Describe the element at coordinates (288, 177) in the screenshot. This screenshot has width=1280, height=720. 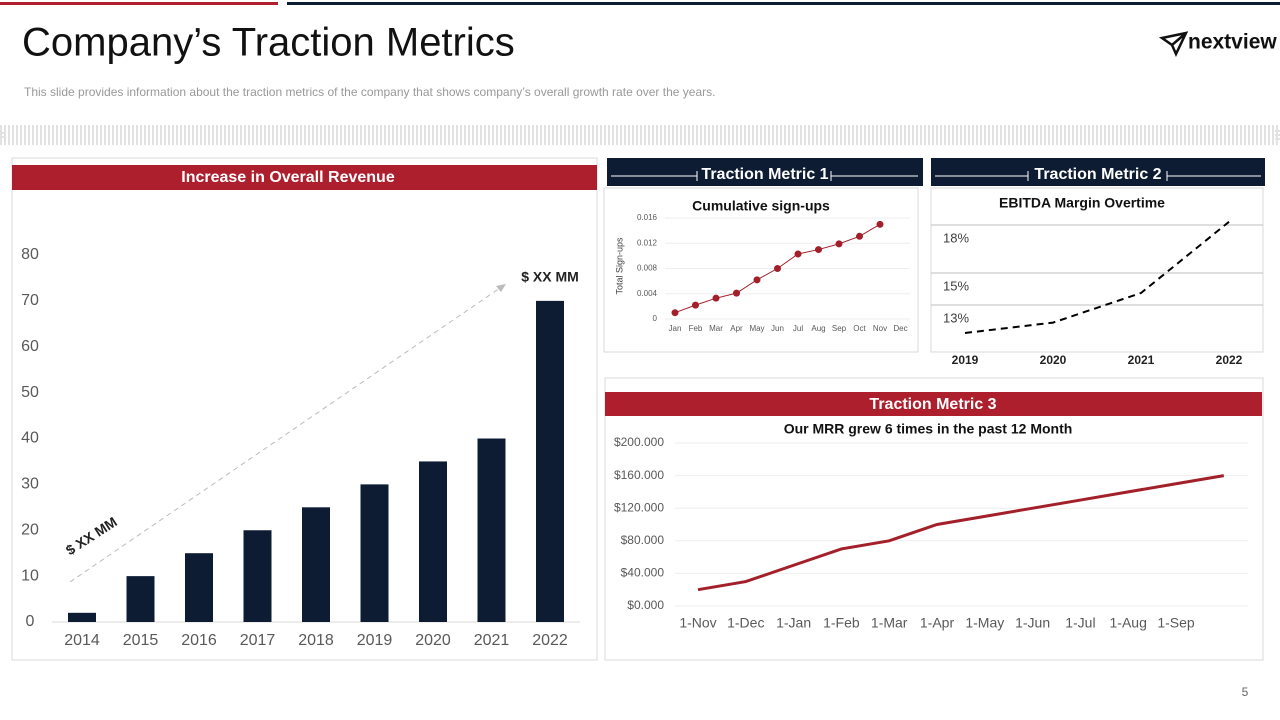
I see `panel-title: Increase in Overall Revenue` at that location.